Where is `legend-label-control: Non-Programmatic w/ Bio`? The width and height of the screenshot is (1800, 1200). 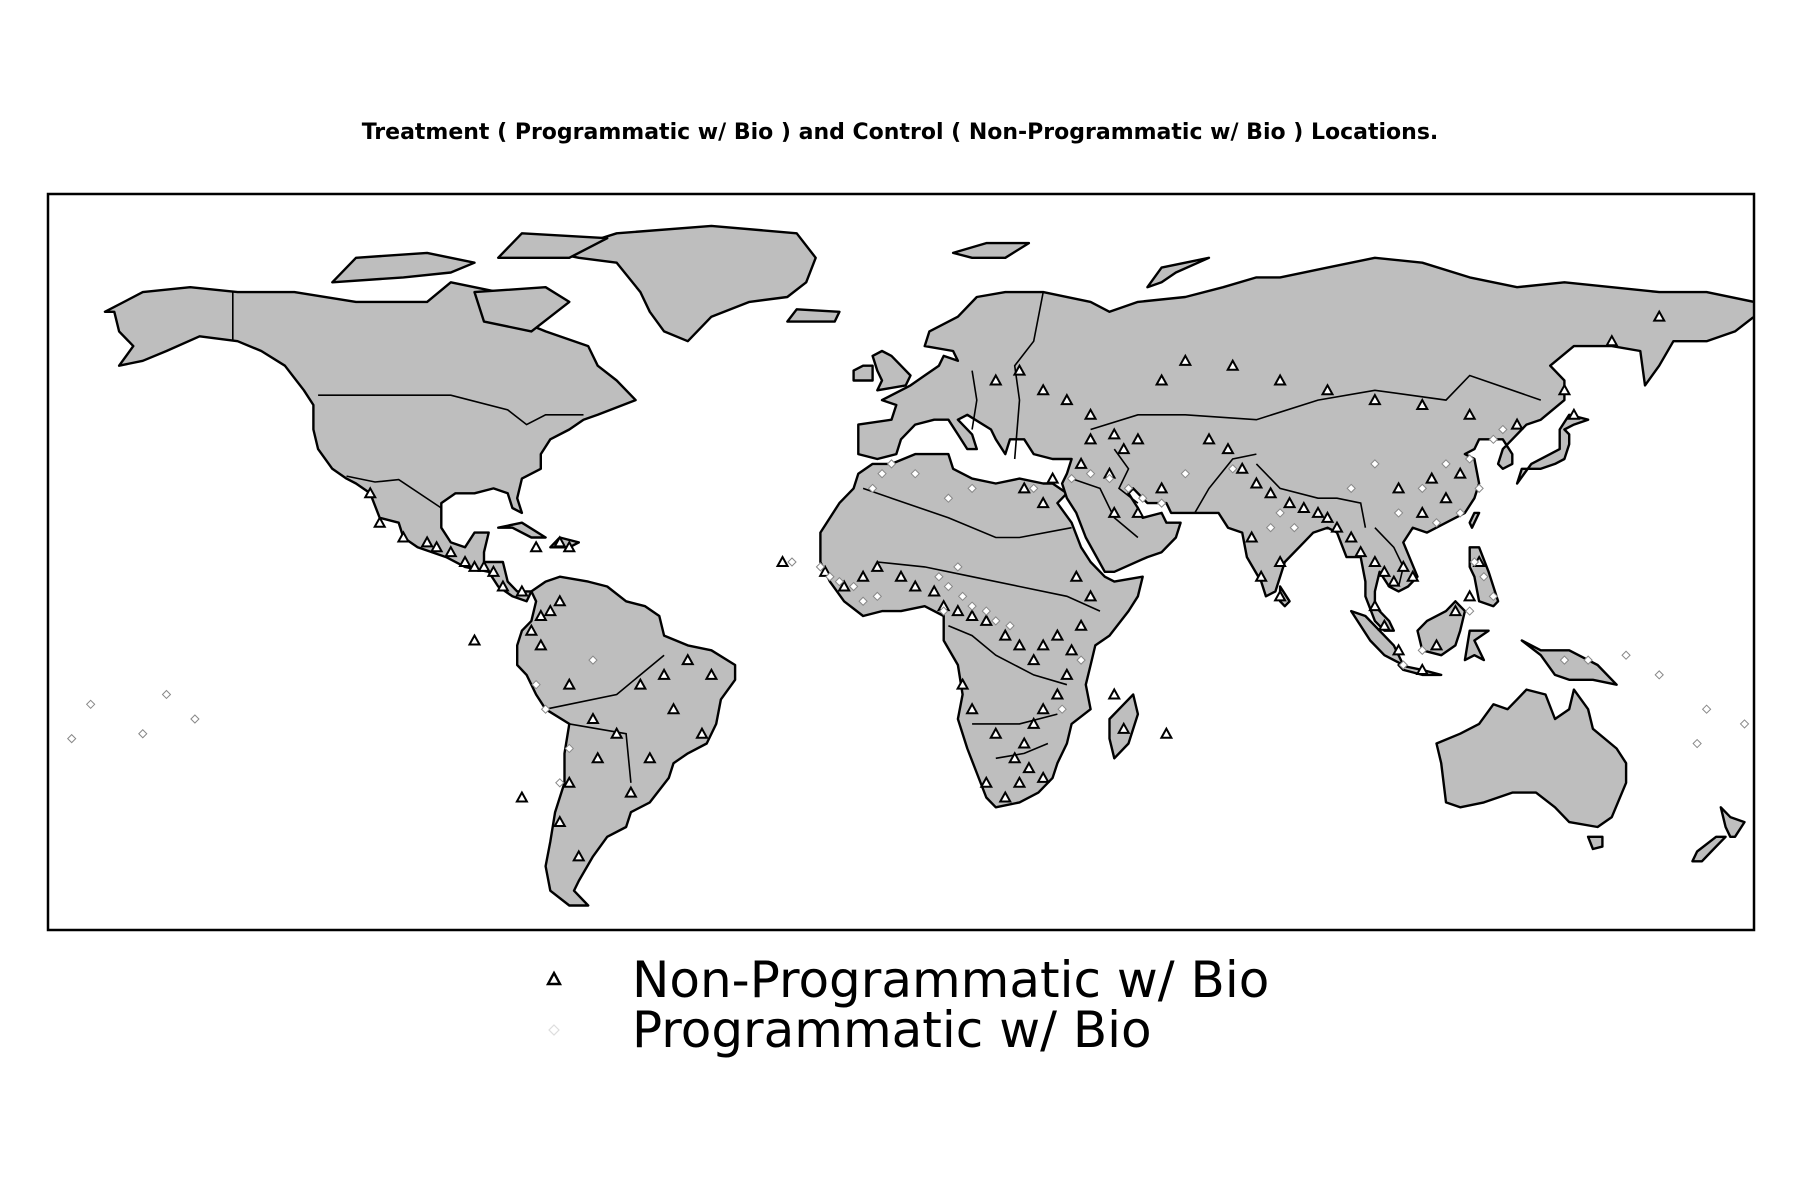 legend-label-control: Non-Programmatic w/ Bio is located at coordinates (951, 980).